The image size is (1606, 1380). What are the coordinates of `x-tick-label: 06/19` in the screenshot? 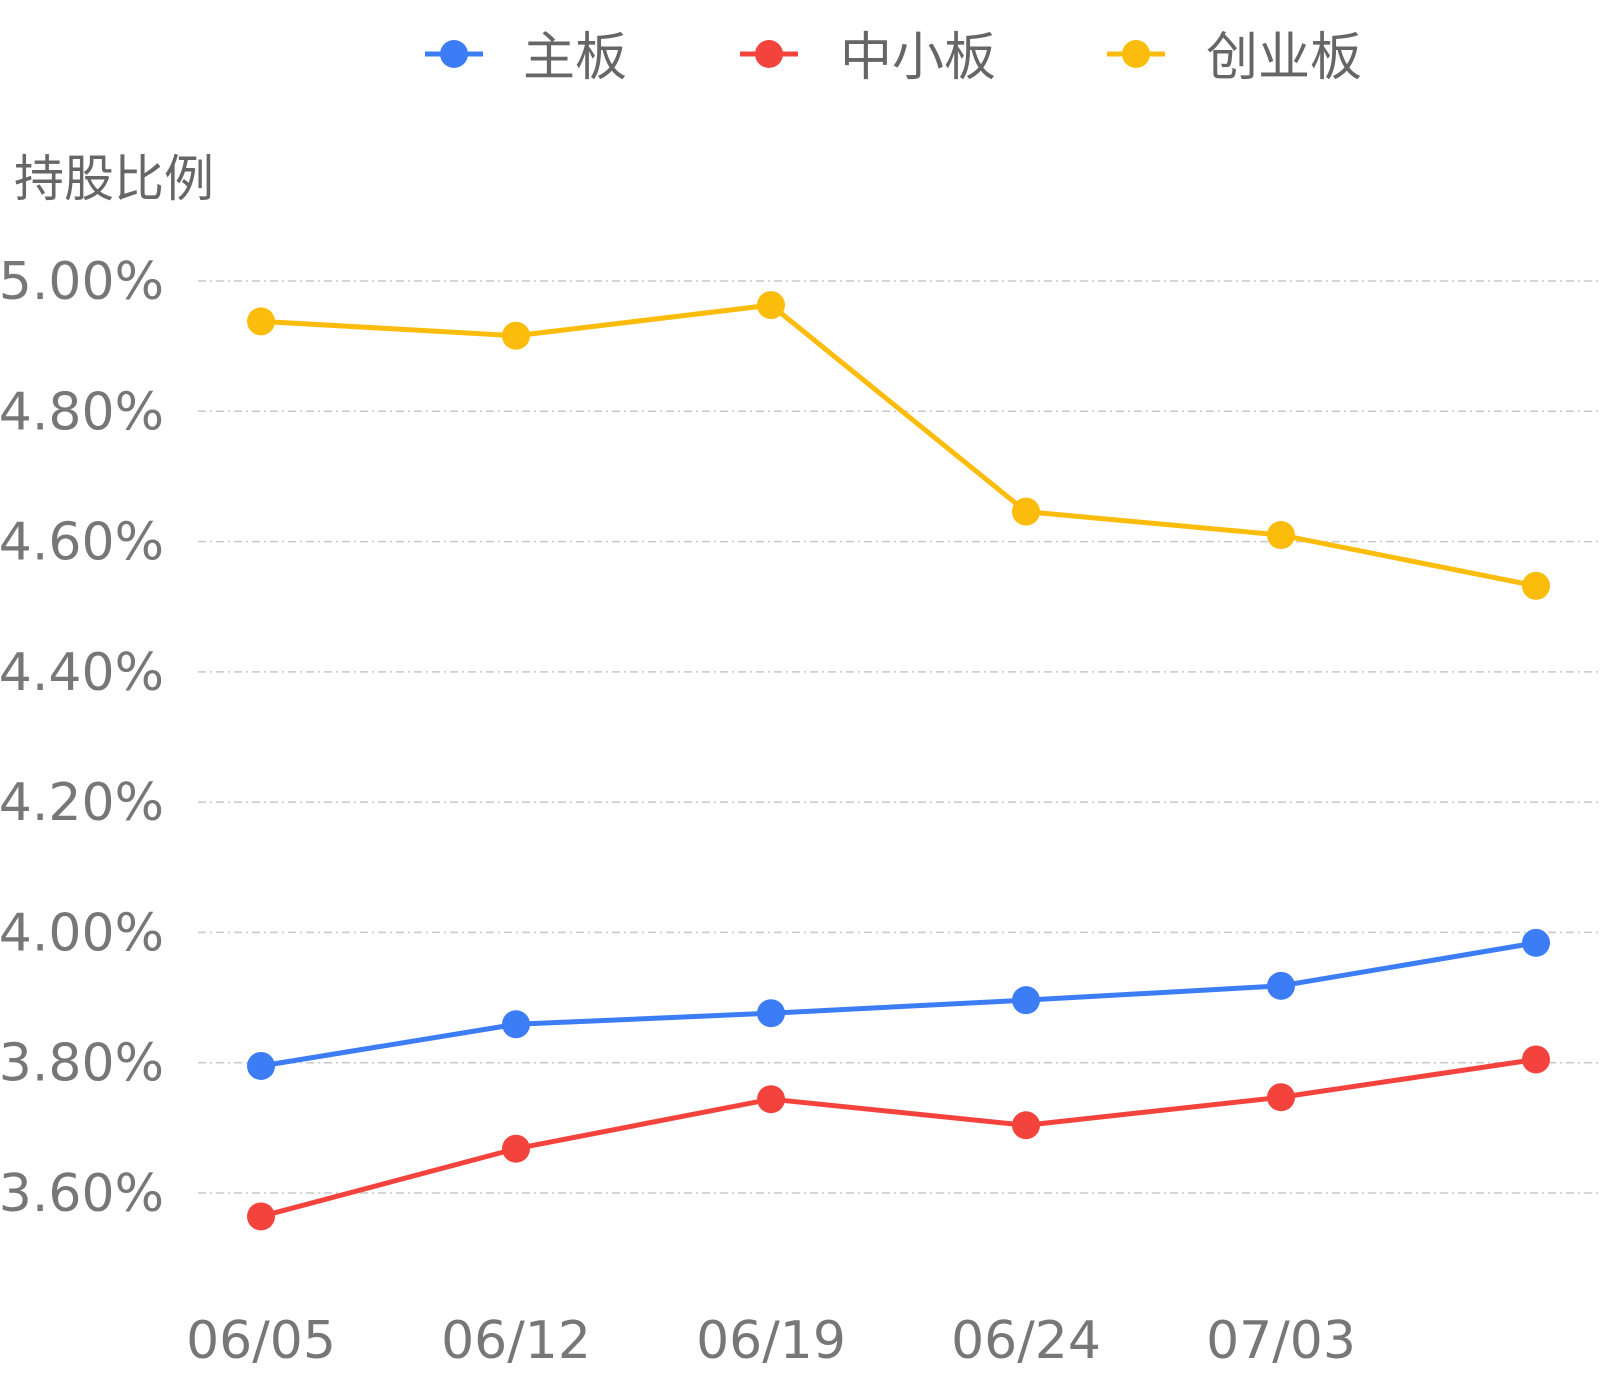 It's located at (771, 1341).